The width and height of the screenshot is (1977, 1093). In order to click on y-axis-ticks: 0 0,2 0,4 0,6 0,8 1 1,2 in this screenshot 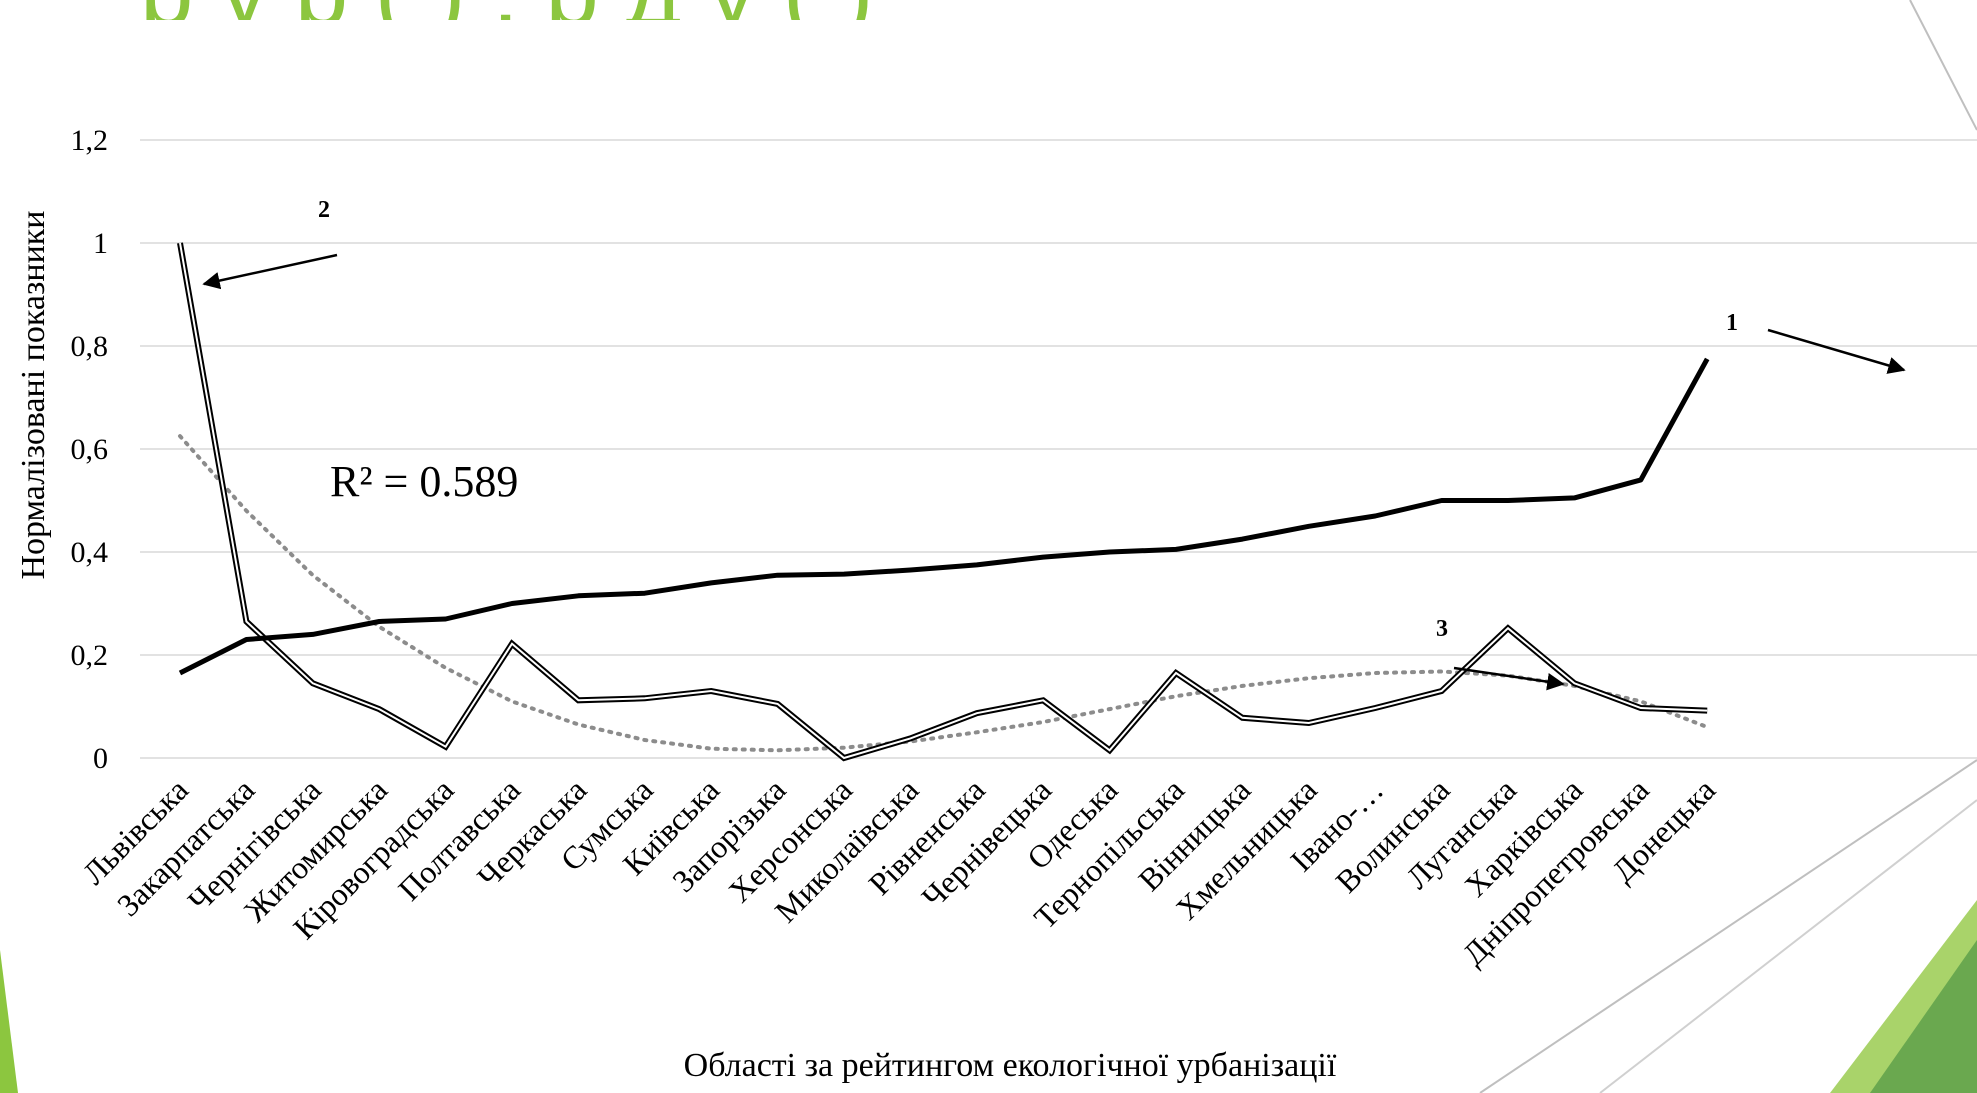, I will do `click(90, 449)`.